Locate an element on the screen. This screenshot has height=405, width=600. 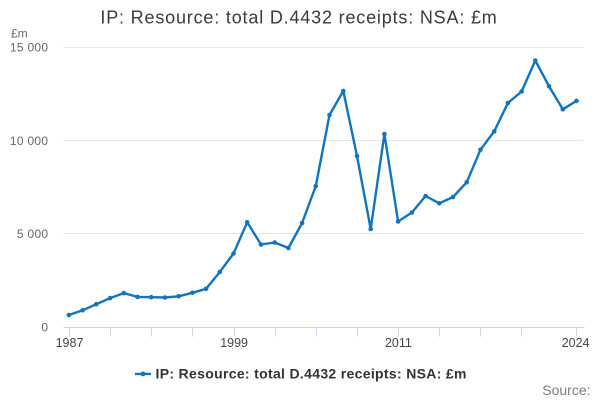
svg-text: 10 000 is located at coordinates (29, 141).